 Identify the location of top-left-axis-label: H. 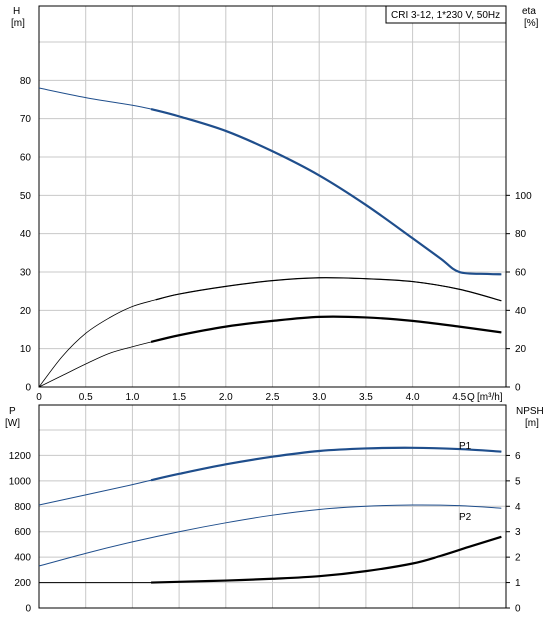
(16, 11).